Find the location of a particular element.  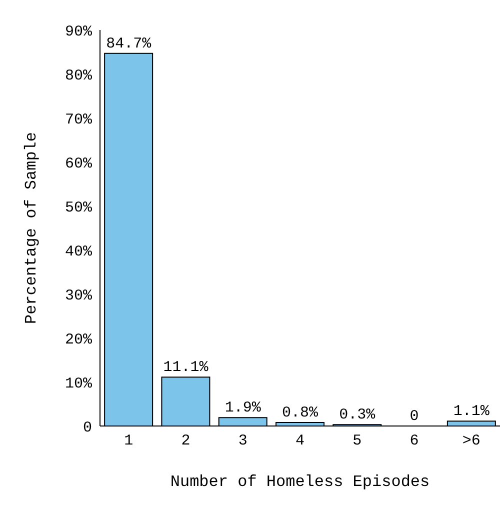

data-label: 0.8% is located at coordinates (300, 413).